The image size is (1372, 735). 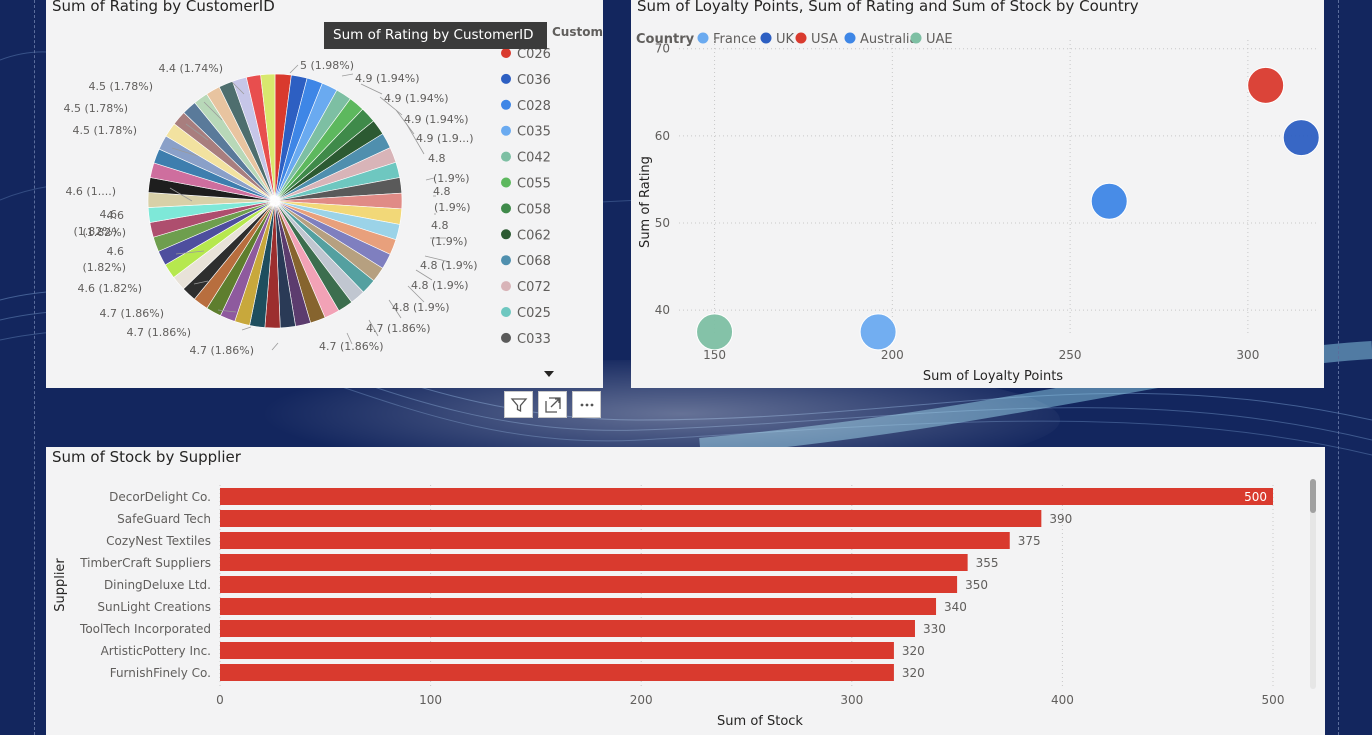 What do you see at coordinates (734, 39) in the screenshot?
I see `legend-item: France` at bounding box center [734, 39].